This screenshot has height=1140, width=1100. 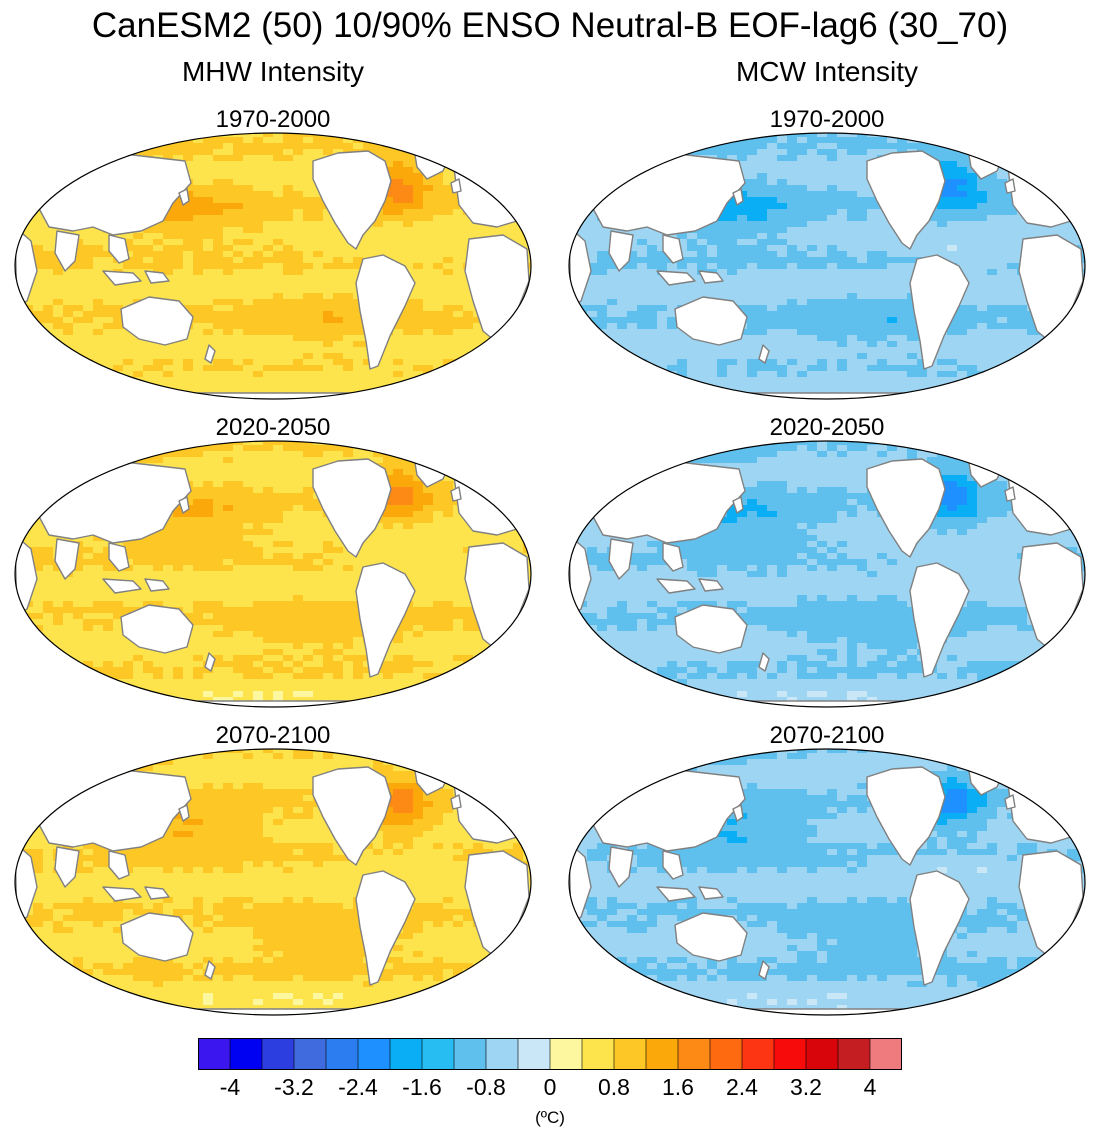 I want to click on map-mcw-1970-2000, so click(x=827, y=266).